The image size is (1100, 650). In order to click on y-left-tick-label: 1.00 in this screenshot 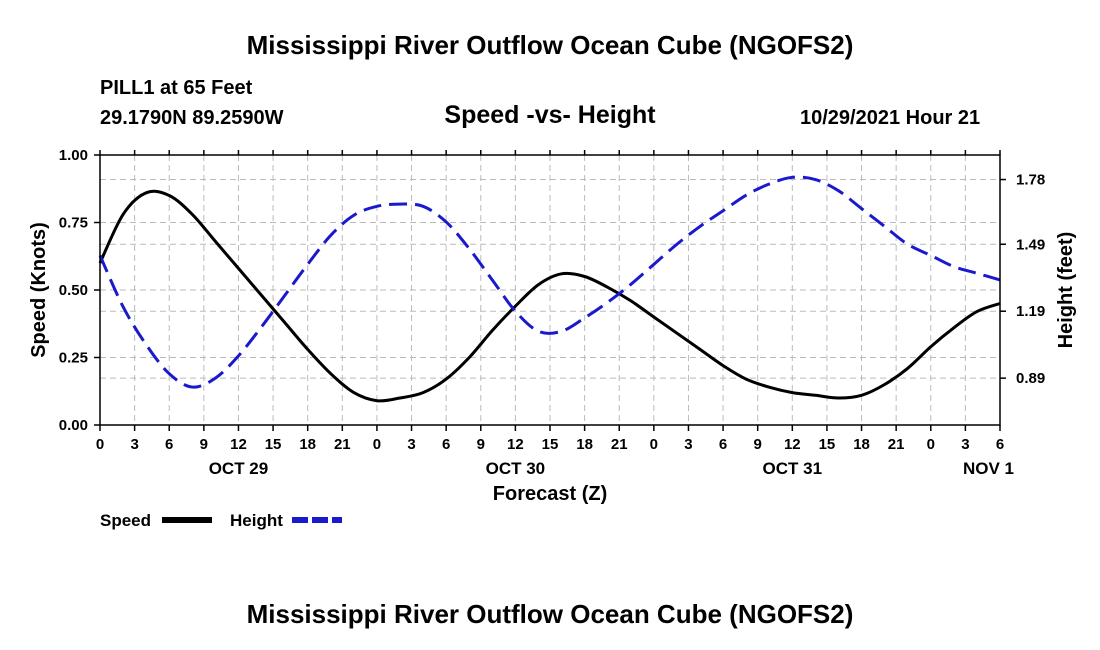, I will do `click(73, 155)`.